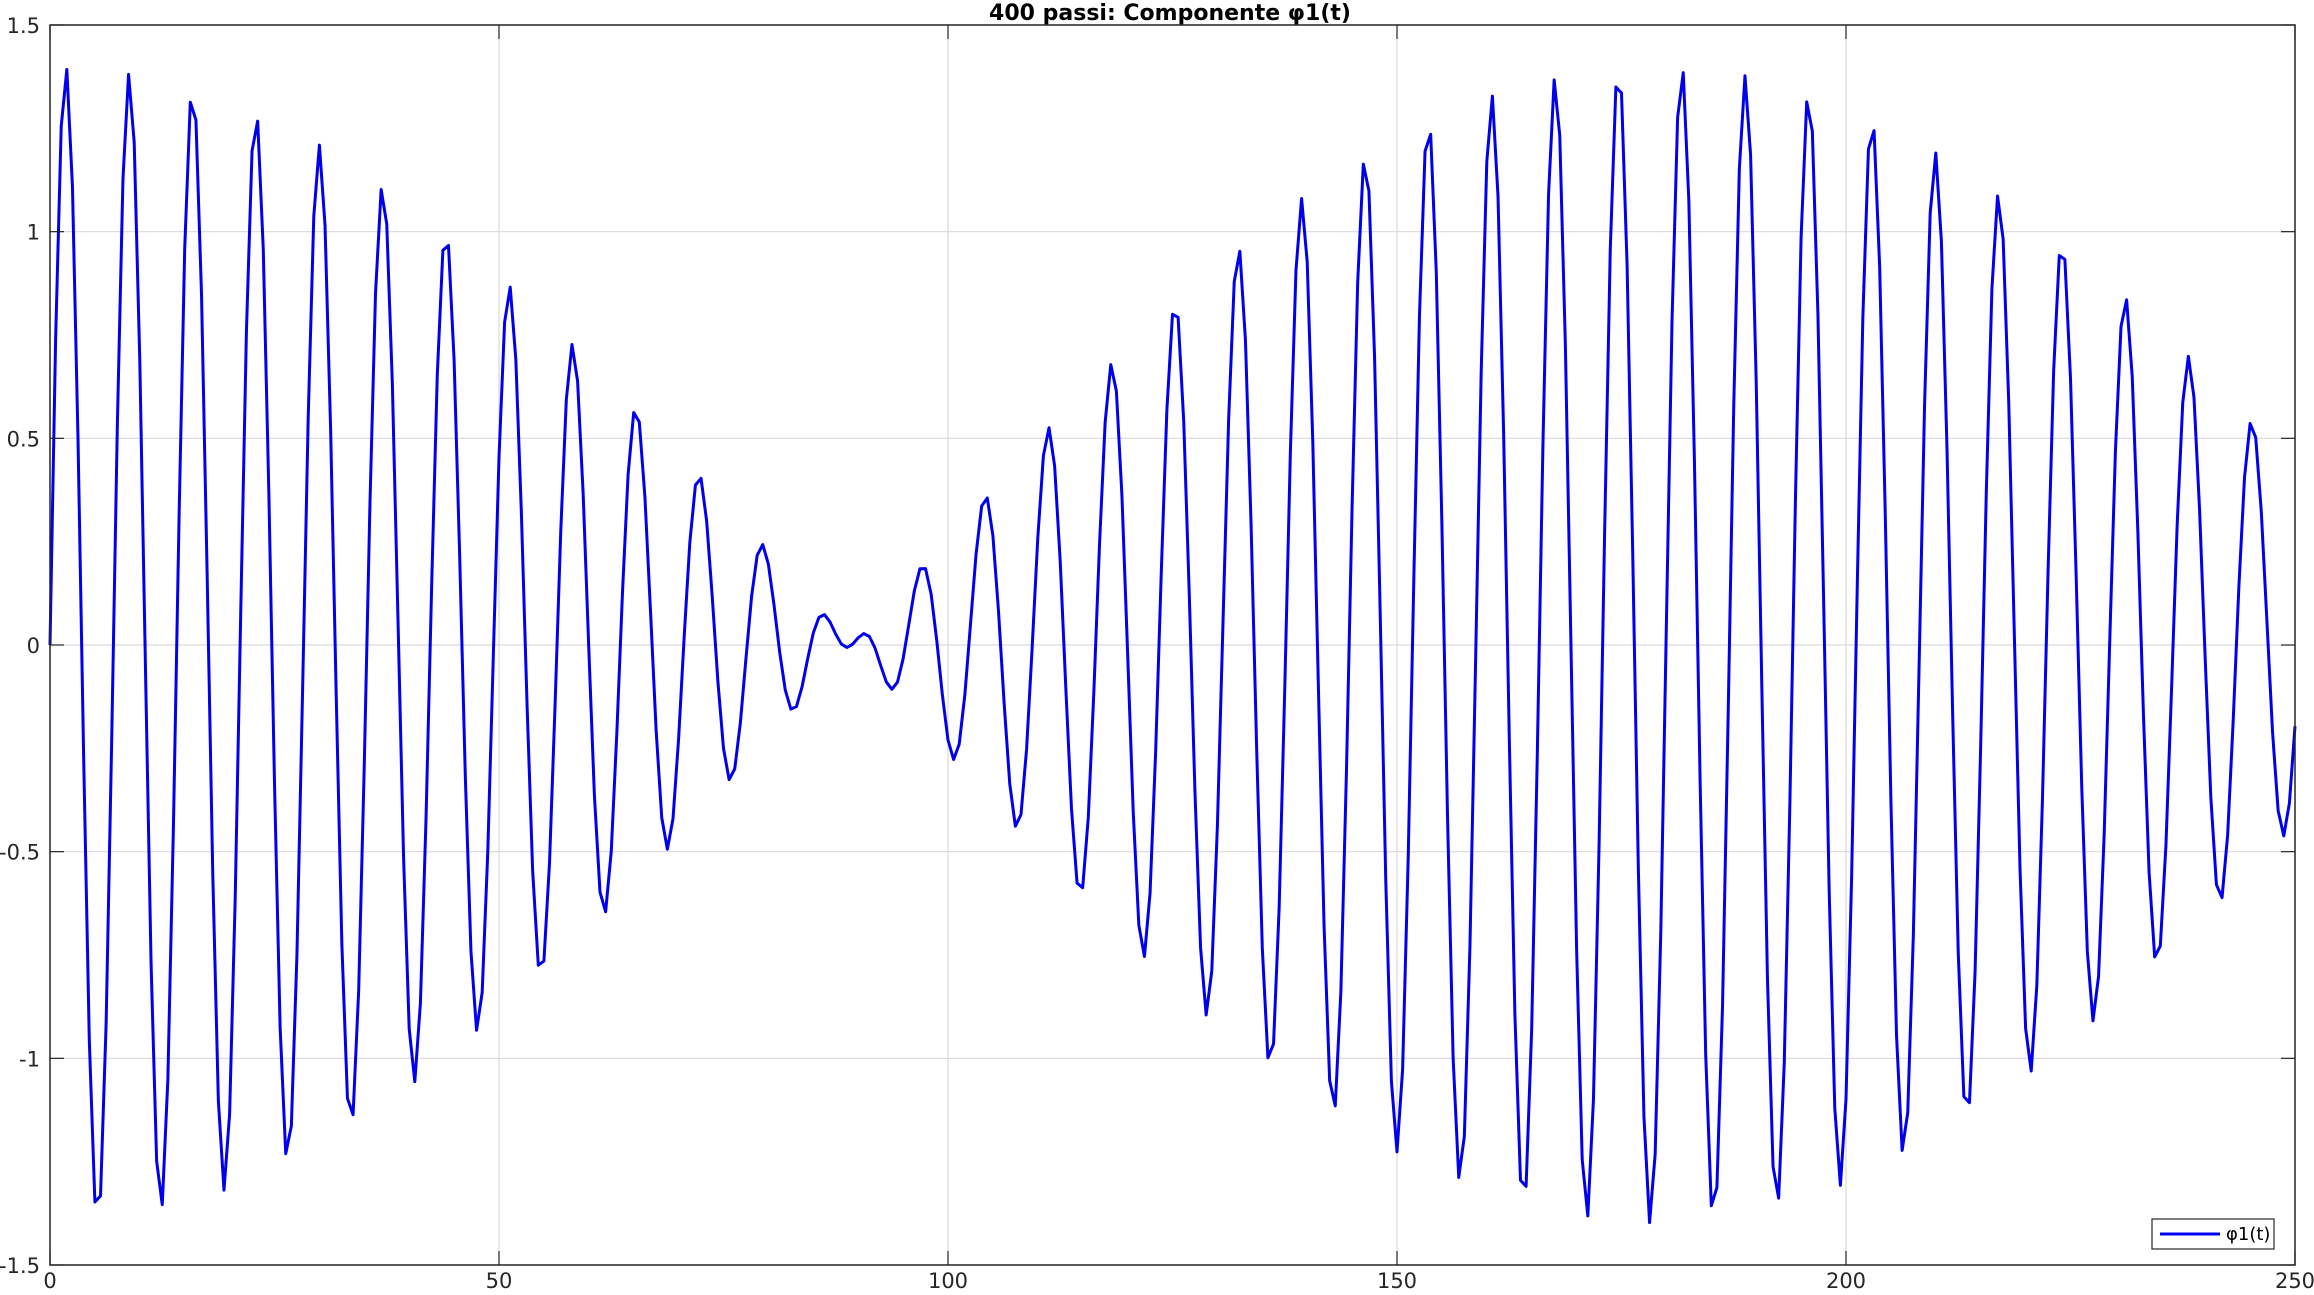 This screenshot has height=1295, width=2314. What do you see at coordinates (2213, 1234) in the screenshot?
I see `legend: φ1(t)` at bounding box center [2213, 1234].